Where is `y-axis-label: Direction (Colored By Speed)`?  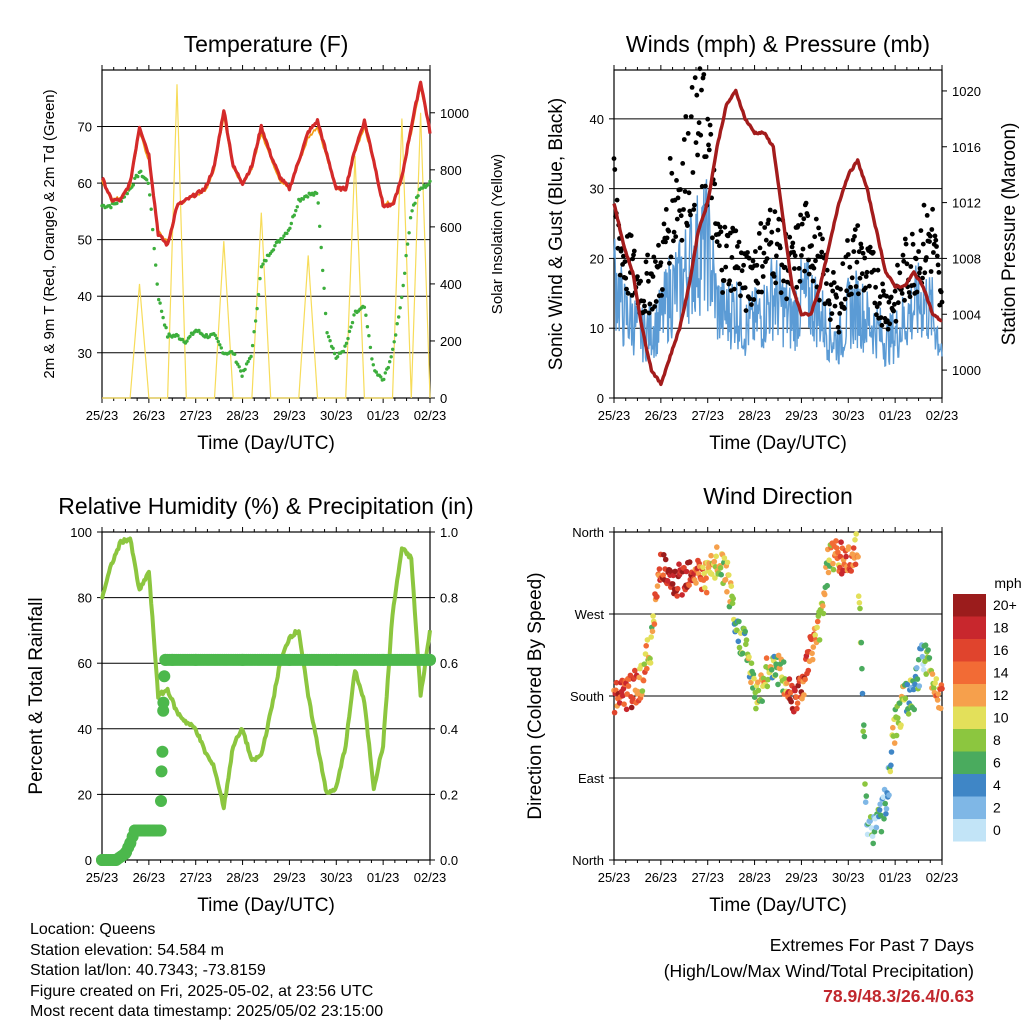 y-axis-label: Direction (Colored By Speed) is located at coordinates (535, 695).